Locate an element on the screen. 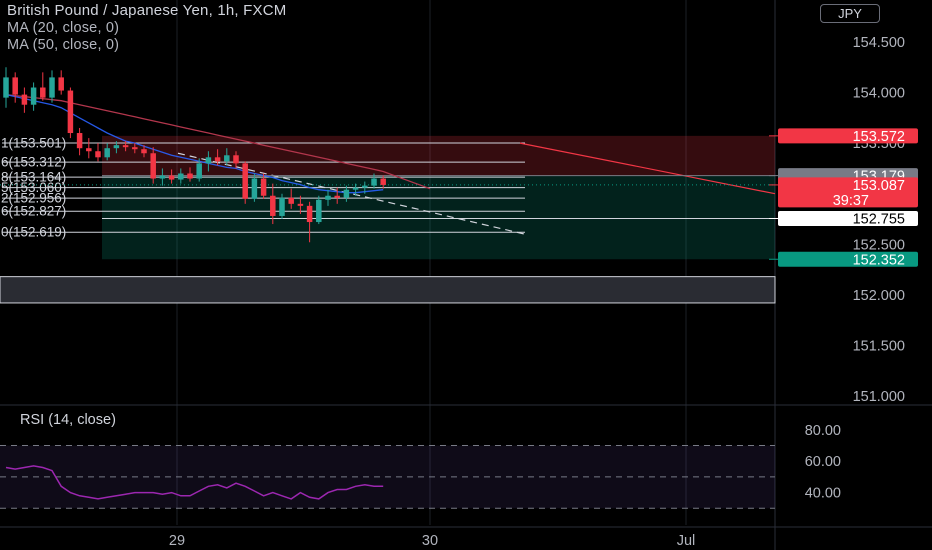  fib-level-label: 0(152.619) is located at coordinates (33, 232).